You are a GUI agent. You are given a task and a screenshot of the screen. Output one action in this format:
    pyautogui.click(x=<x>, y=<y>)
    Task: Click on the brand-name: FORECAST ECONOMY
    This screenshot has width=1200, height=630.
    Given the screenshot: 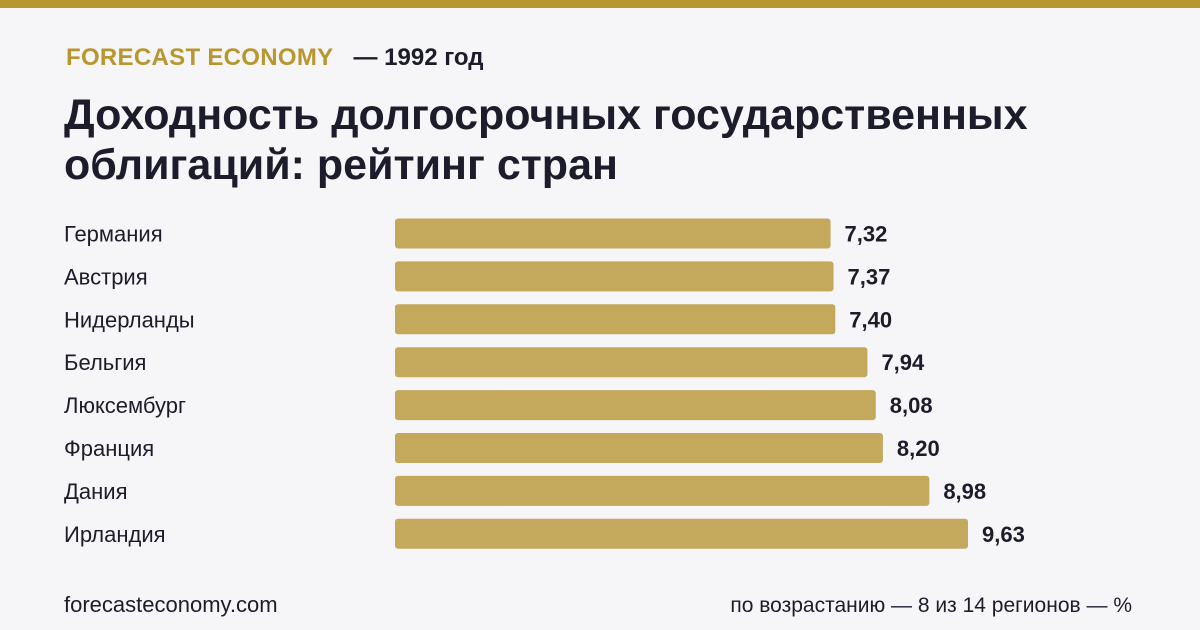 What is the action you would take?
    pyautogui.click(x=200, y=57)
    